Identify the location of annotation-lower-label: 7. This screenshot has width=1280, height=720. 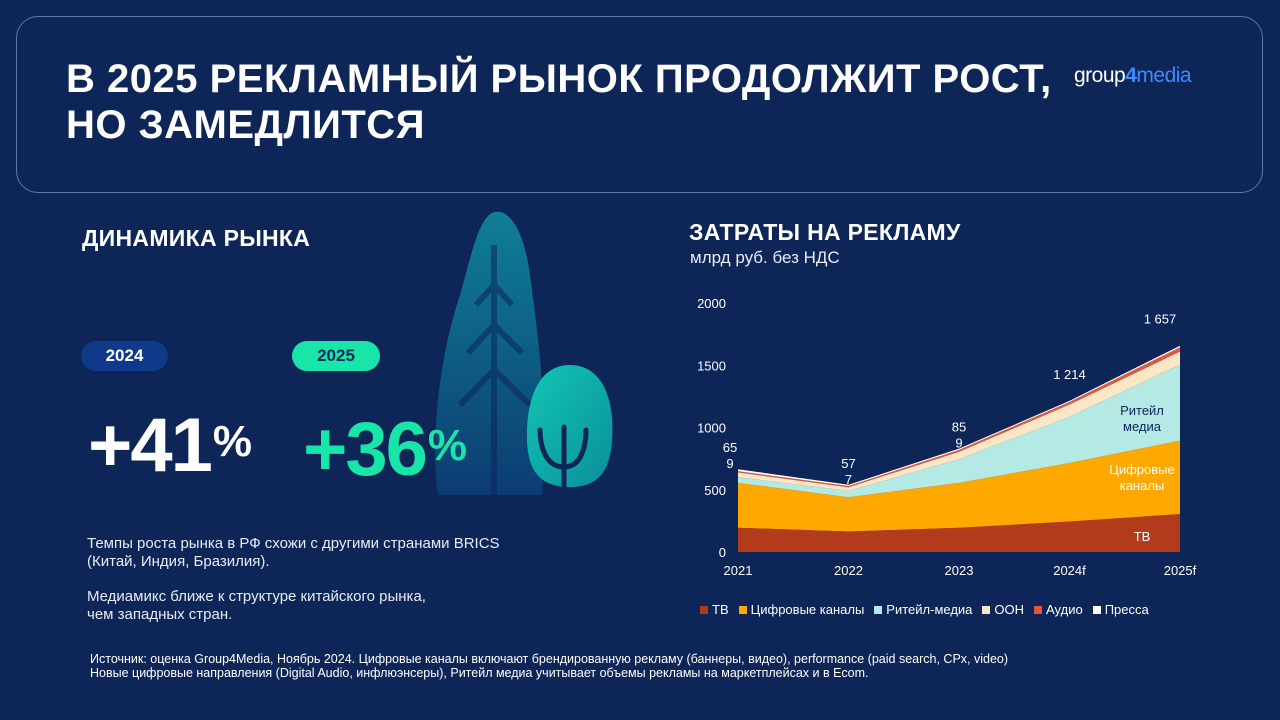
(848, 479).